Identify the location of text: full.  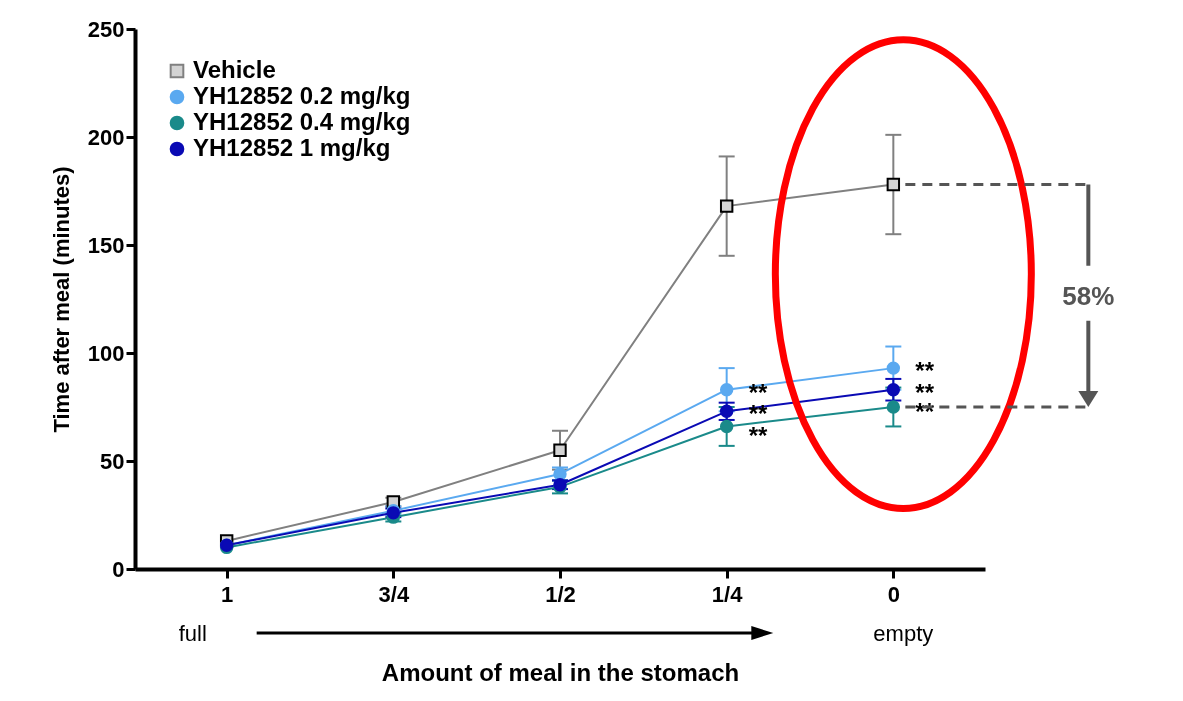
(192, 633).